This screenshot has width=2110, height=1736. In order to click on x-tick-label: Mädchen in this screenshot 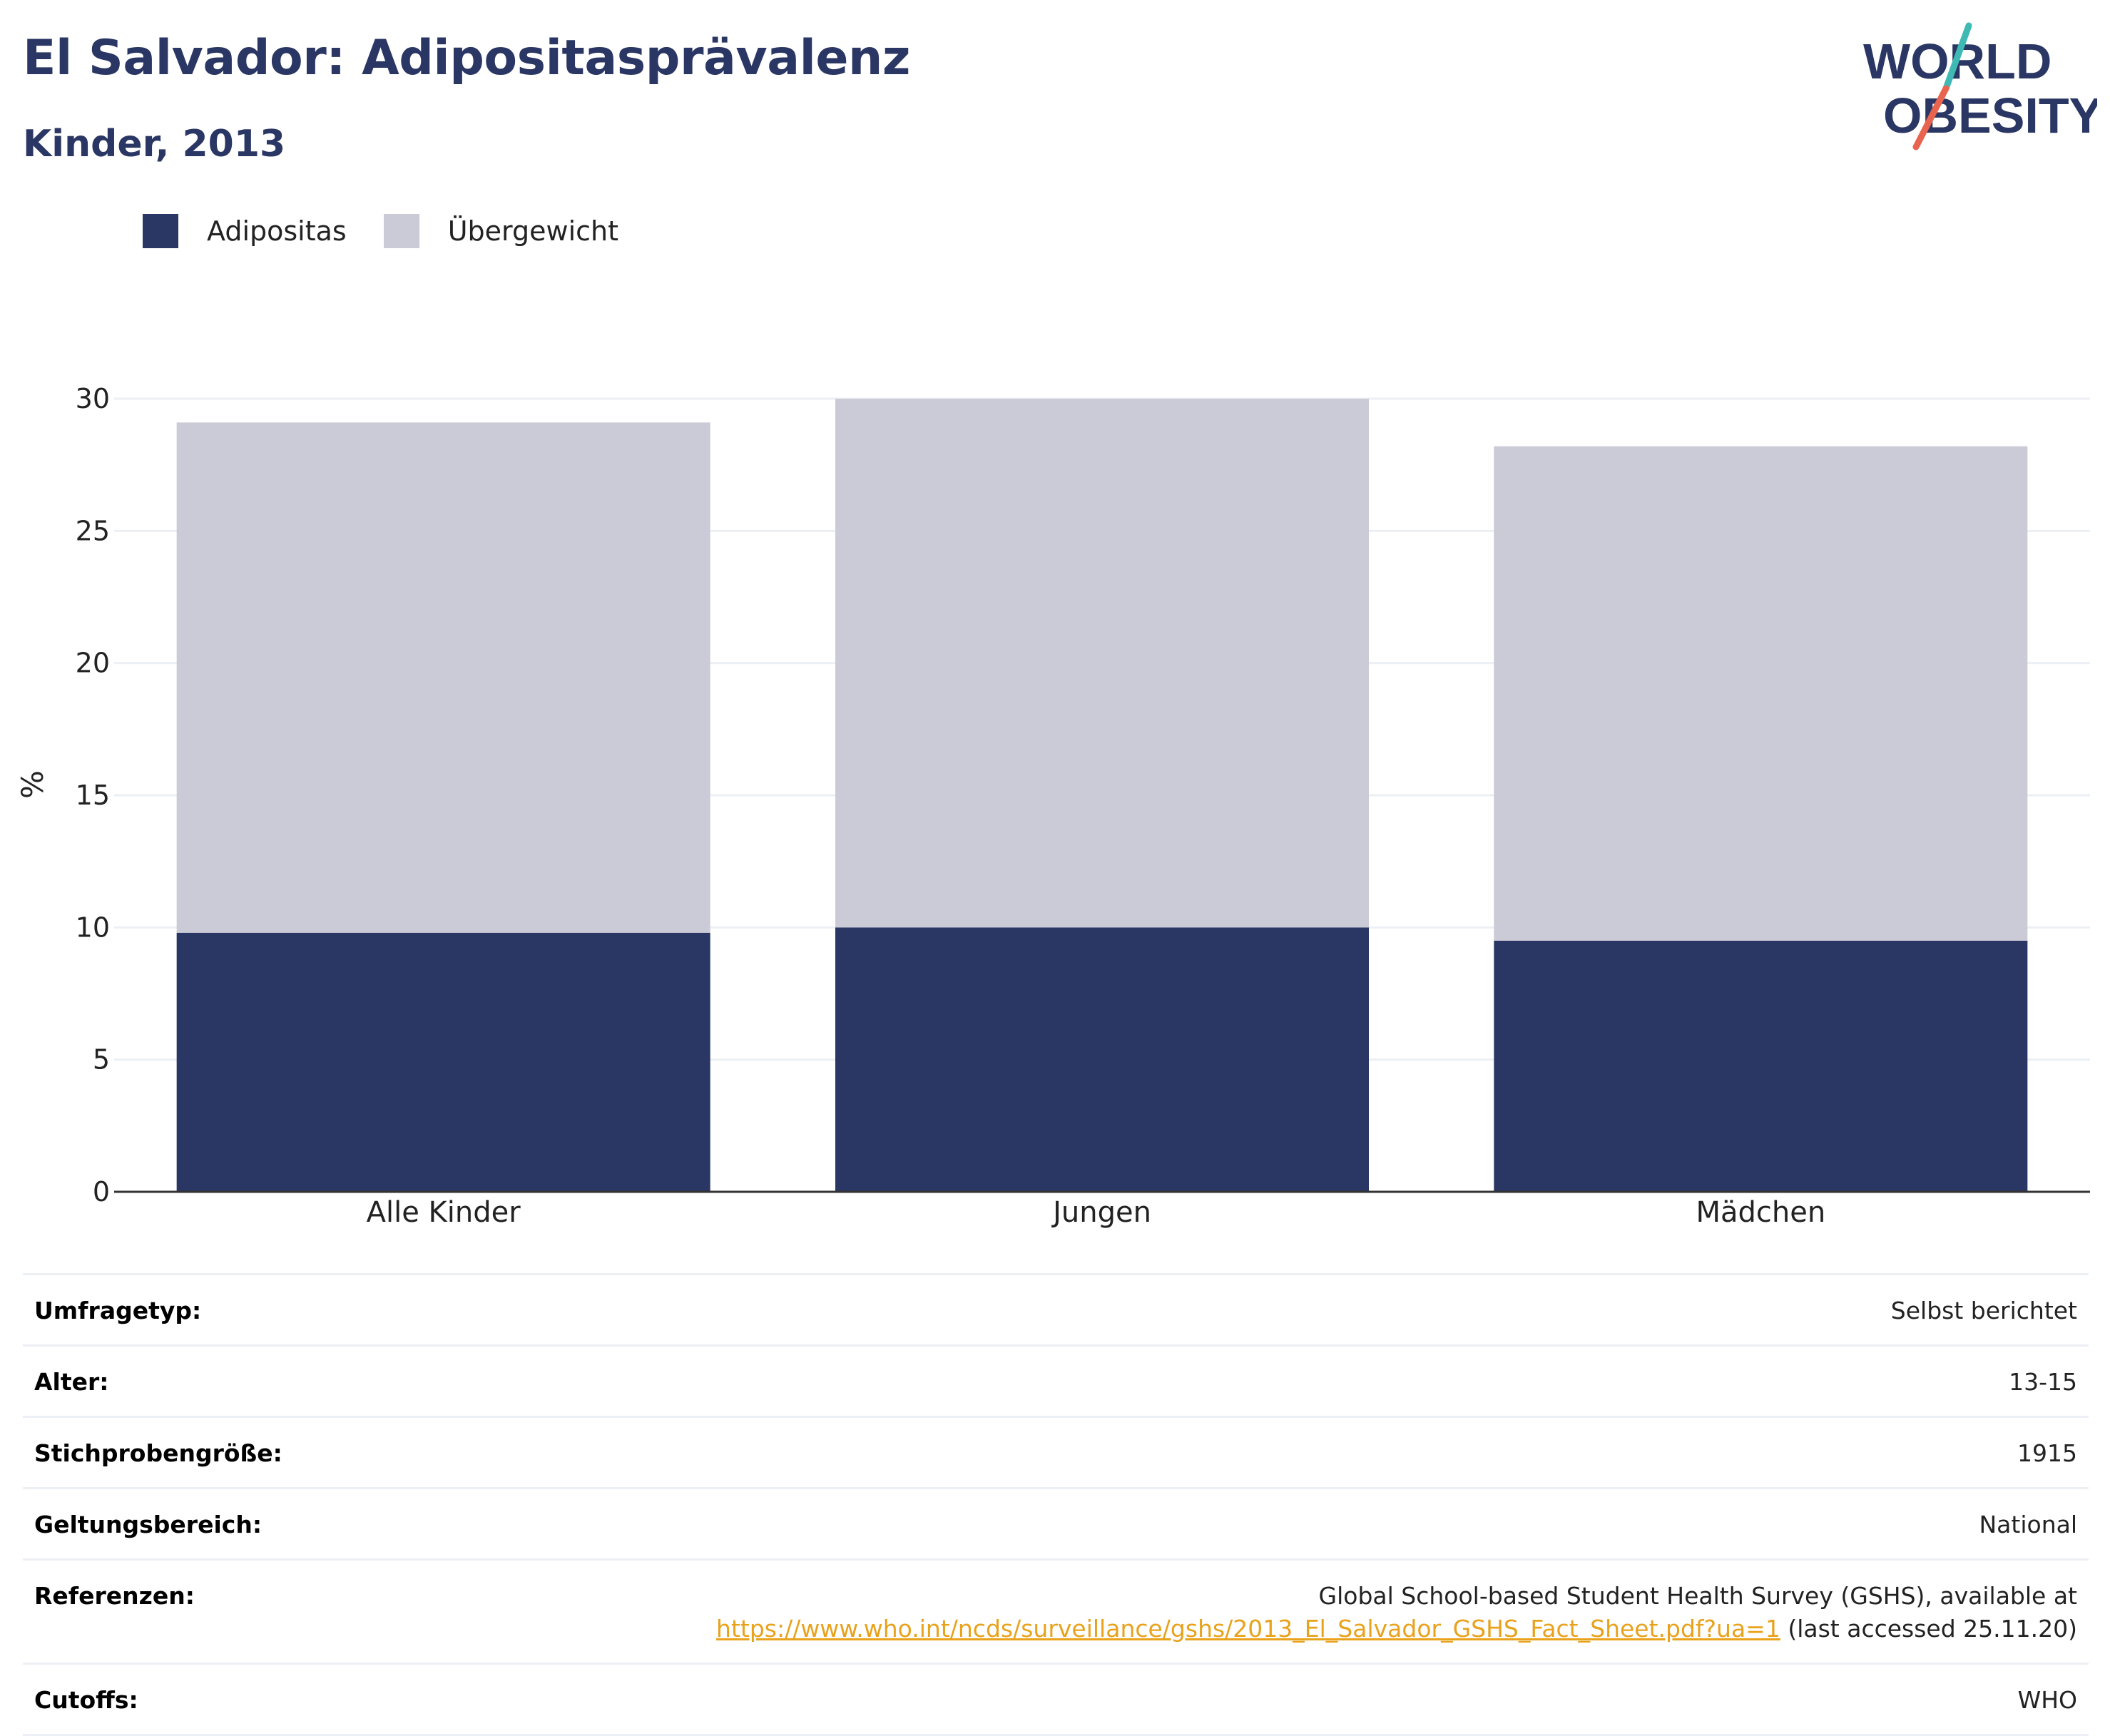, I will do `click(1760, 1212)`.